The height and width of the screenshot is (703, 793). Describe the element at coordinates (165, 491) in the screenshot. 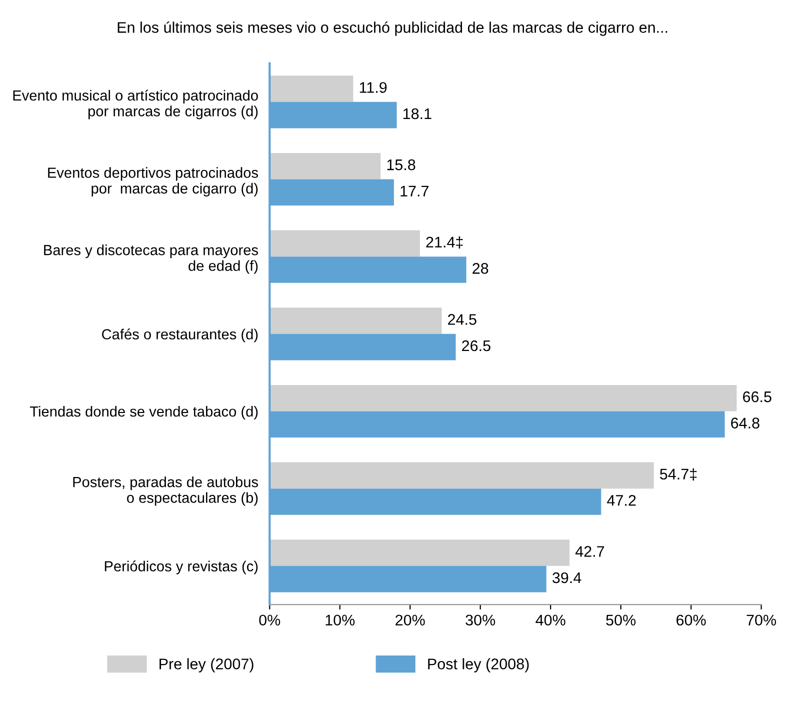

I see `y-tick-label: Posters, paradas de autobus o espectaculares (b)` at that location.